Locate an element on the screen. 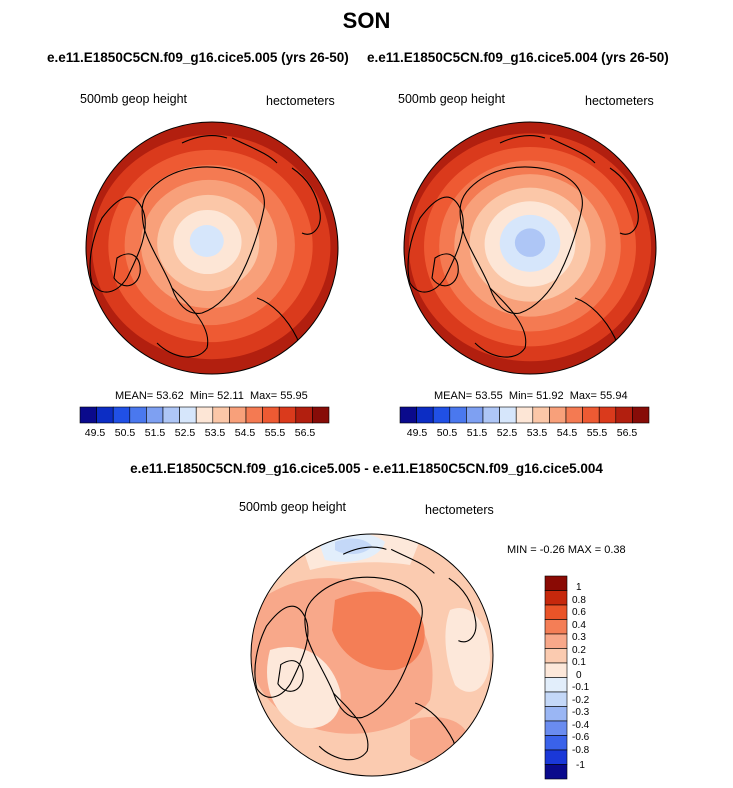  right-map-field is located at coordinates (530, 248).